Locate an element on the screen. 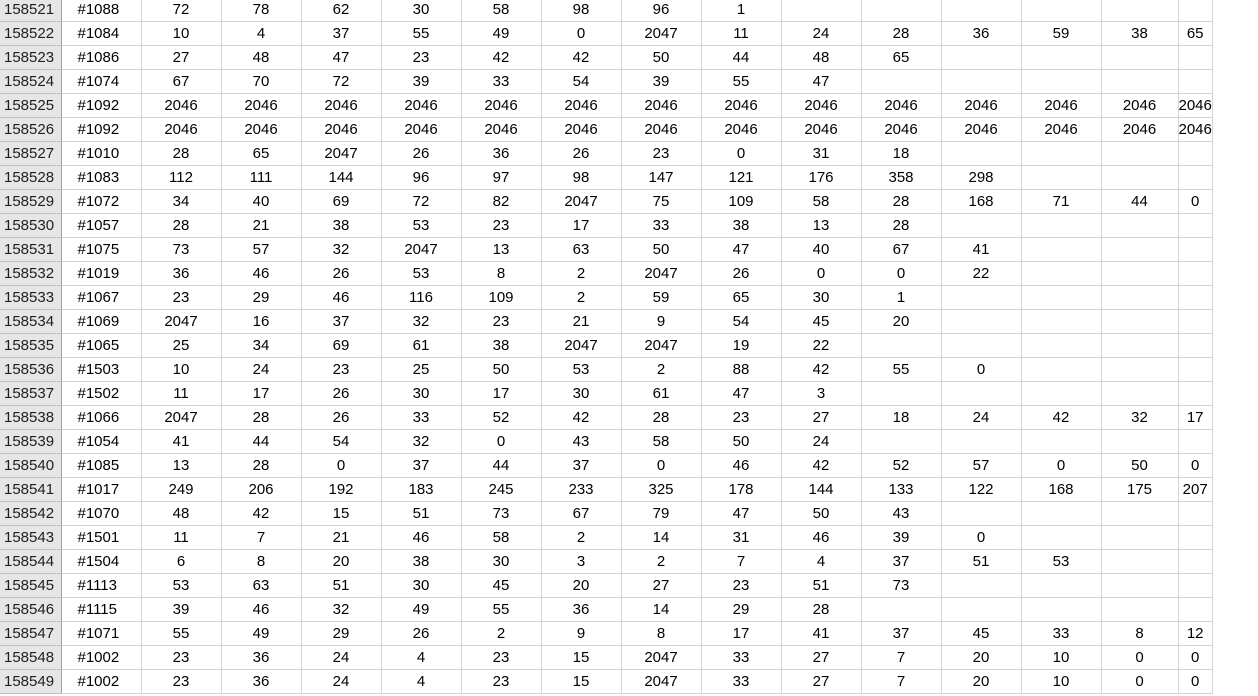  value-cell: 116 is located at coordinates (421, 297).